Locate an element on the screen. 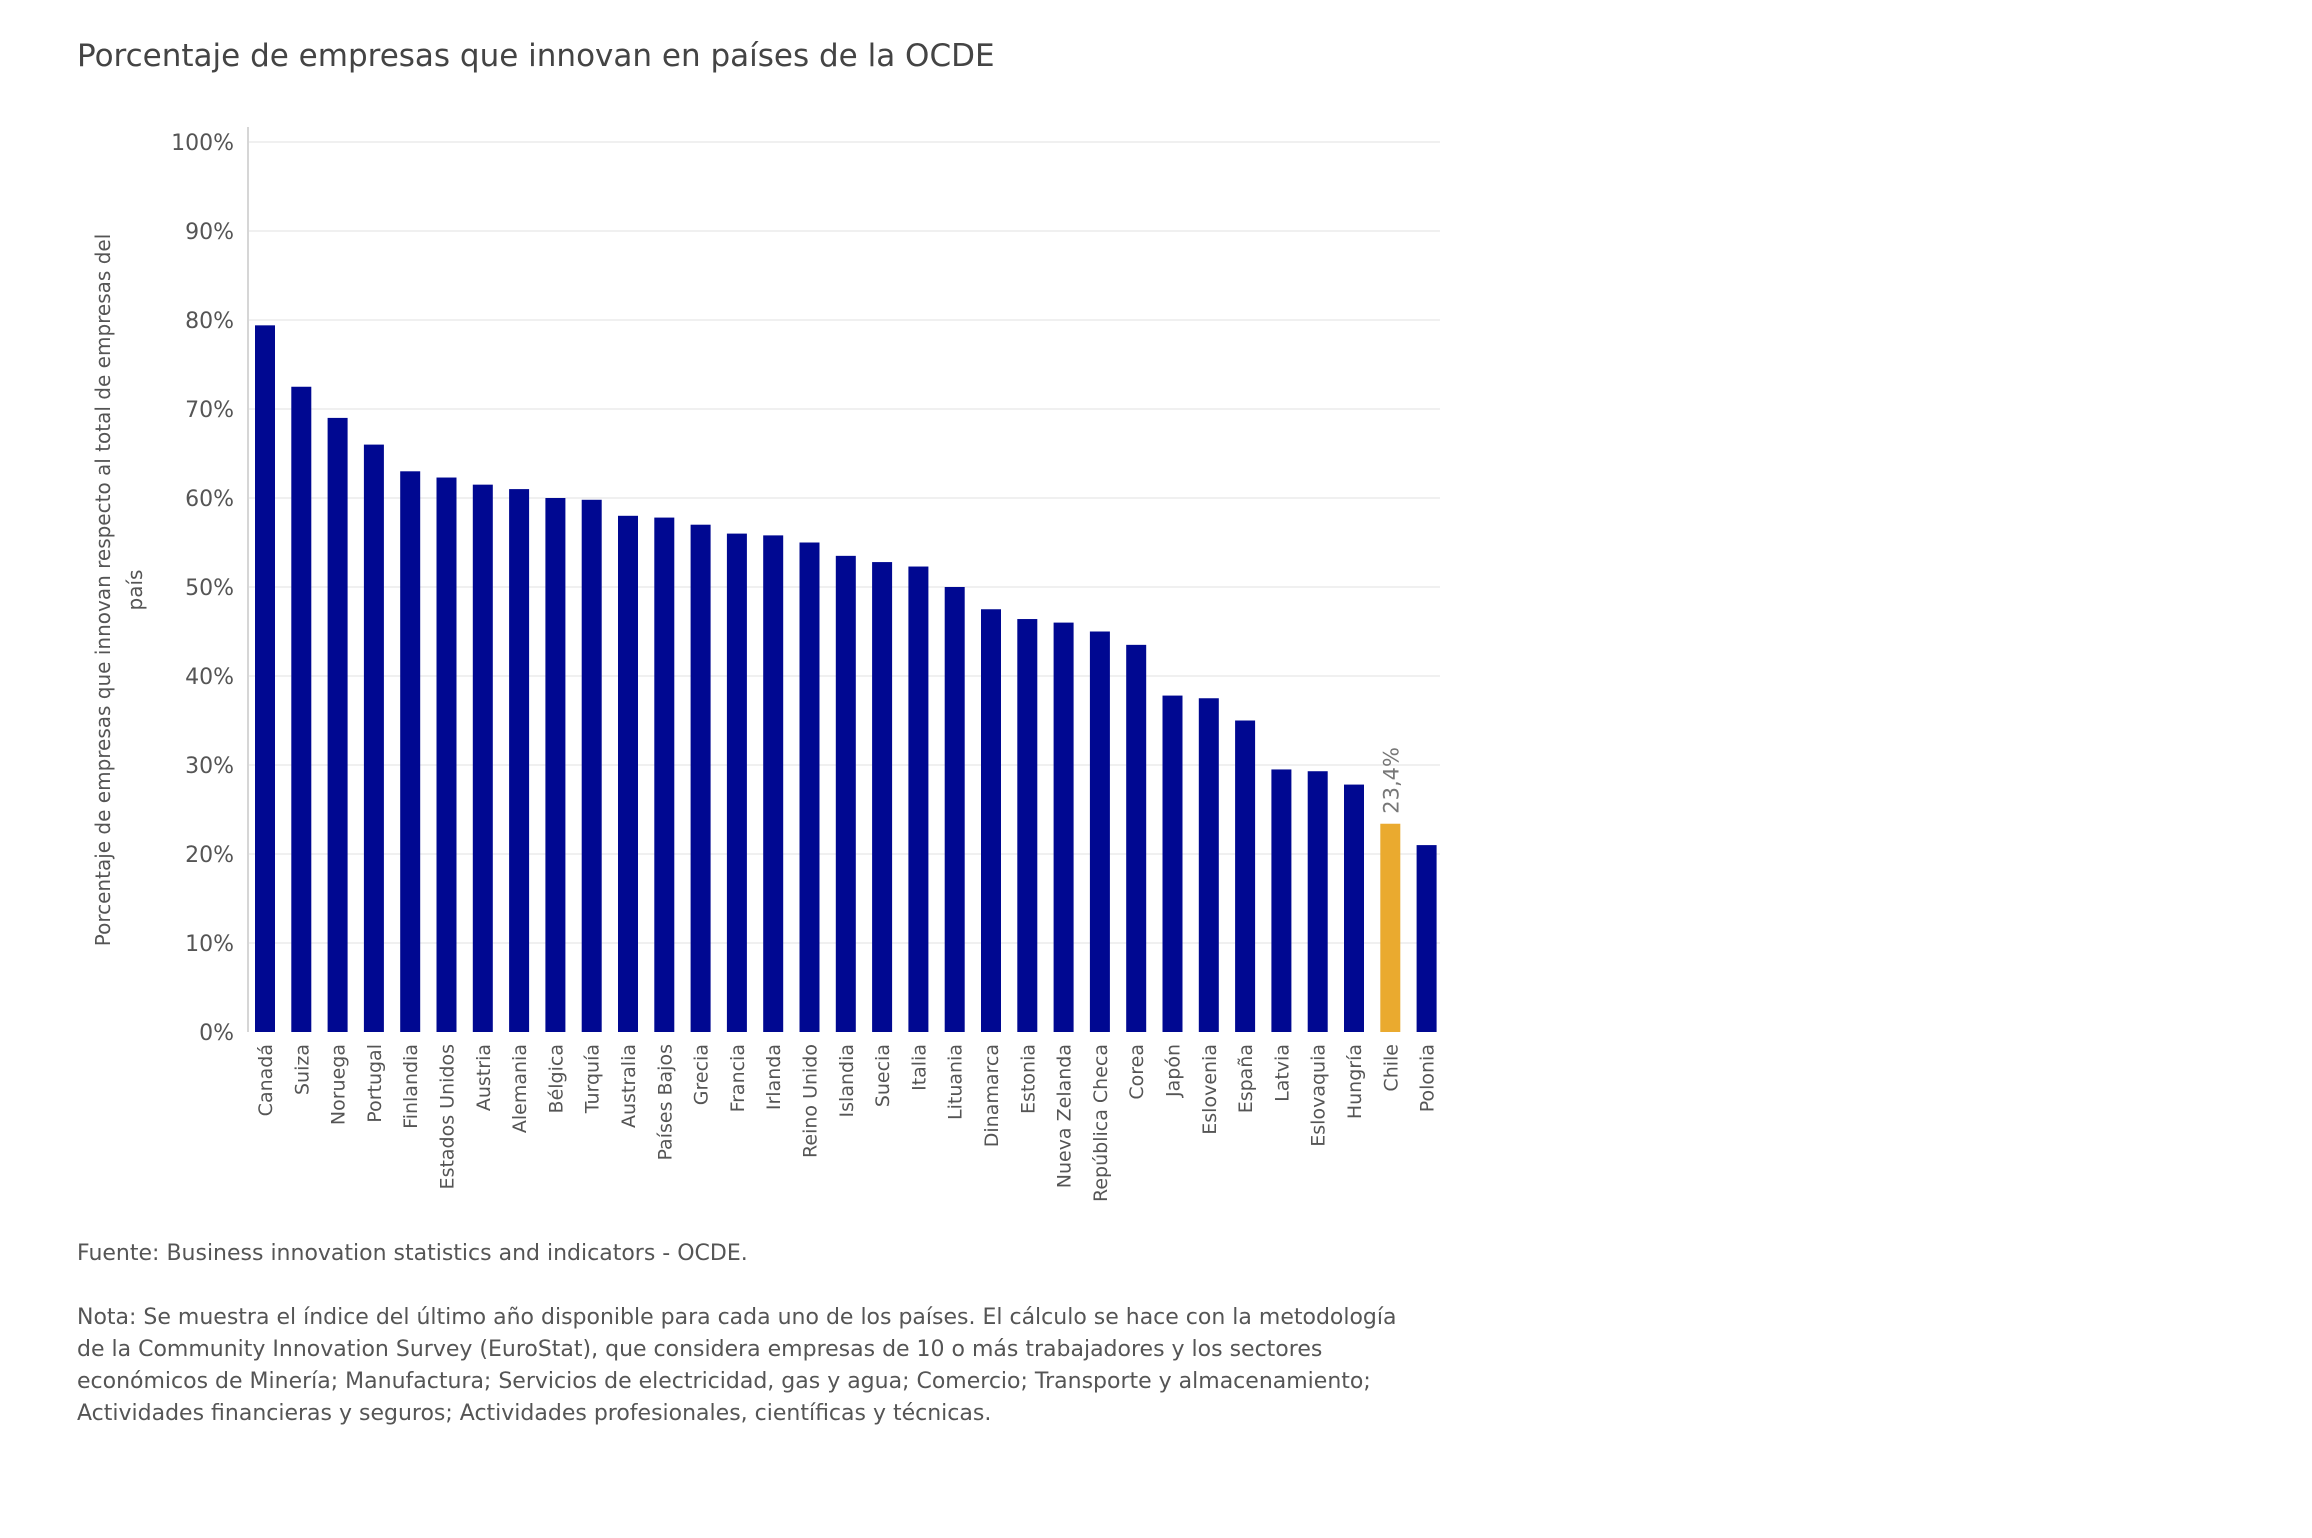 This screenshot has width=2312, height=1538. x-tick-label: Islandia is located at coordinates (847, 1080).